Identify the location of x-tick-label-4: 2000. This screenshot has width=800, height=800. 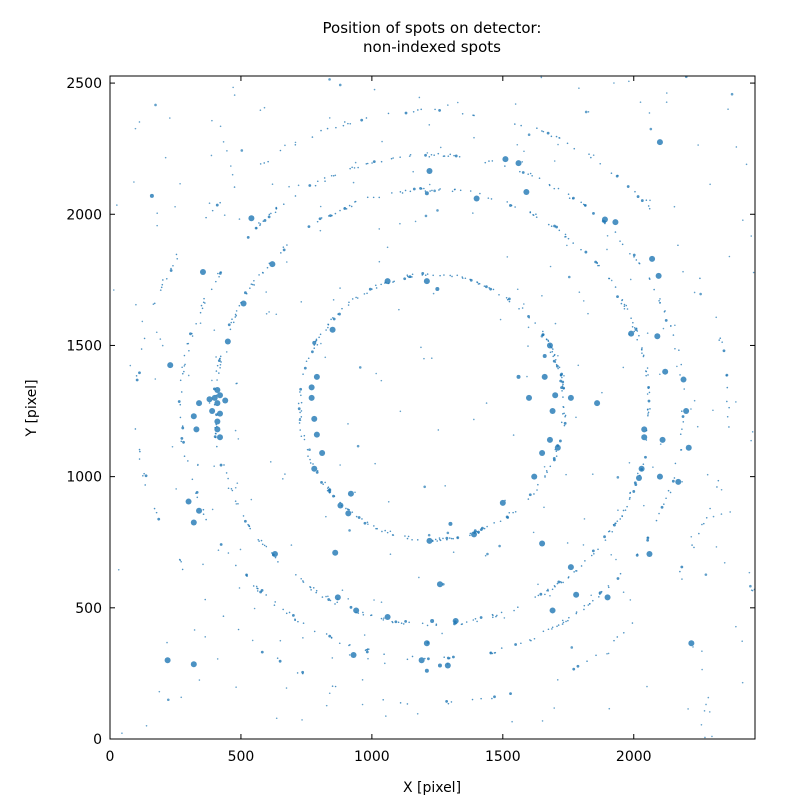
(634, 757).